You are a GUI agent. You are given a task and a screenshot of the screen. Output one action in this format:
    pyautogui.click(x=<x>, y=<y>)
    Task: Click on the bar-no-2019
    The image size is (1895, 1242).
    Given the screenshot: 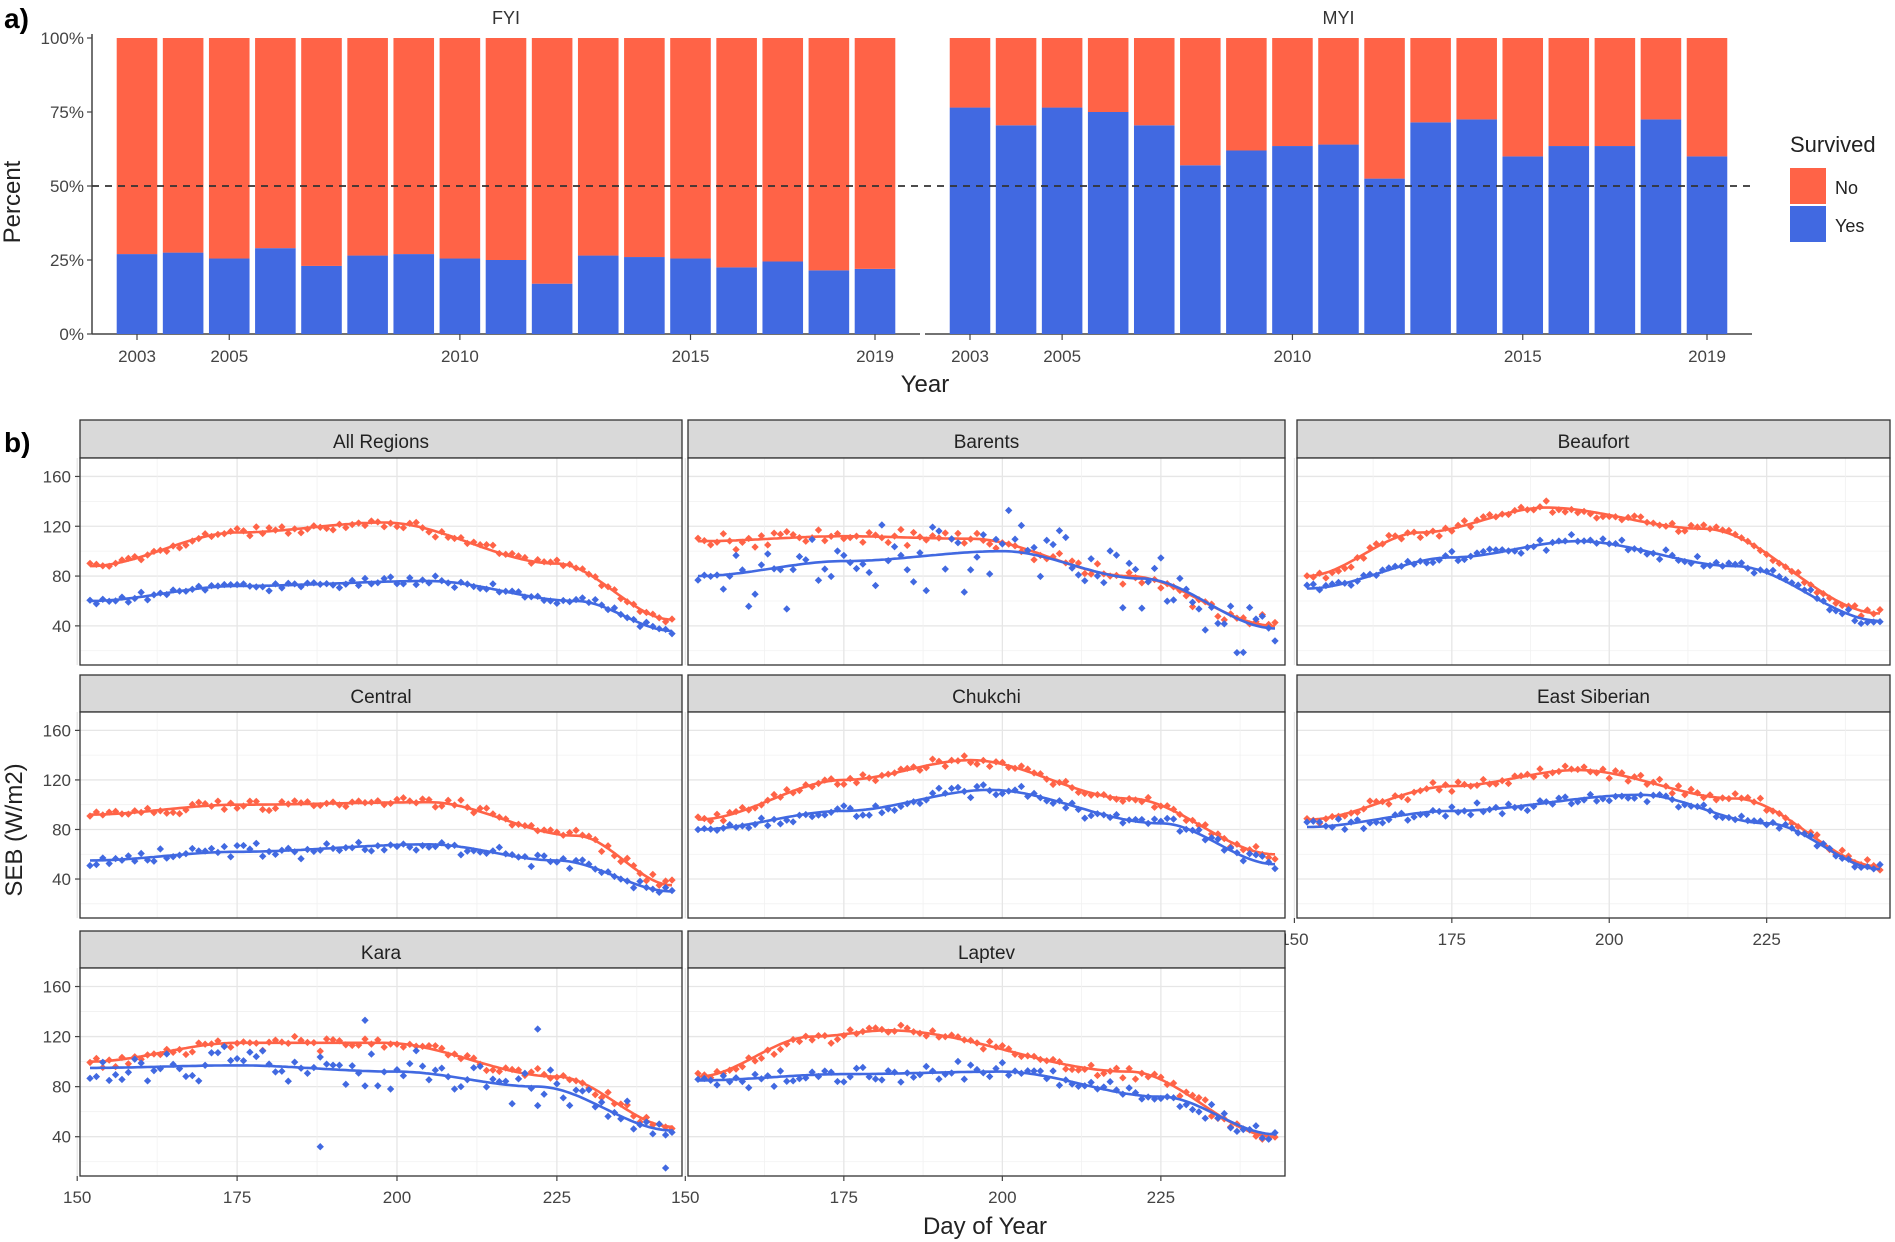 What is the action you would take?
    pyautogui.click(x=1707, y=97)
    